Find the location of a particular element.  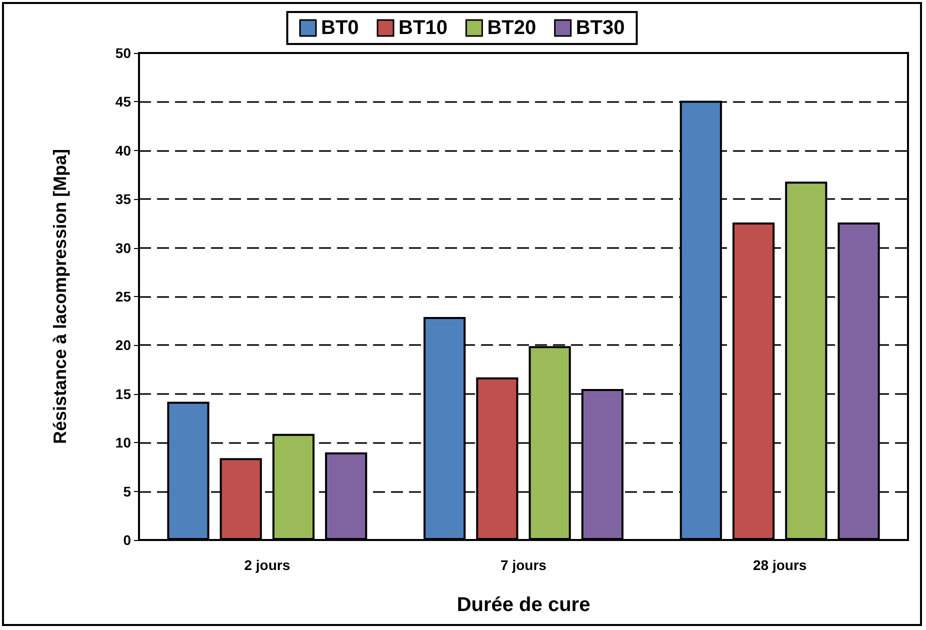

legend-label: BT10 is located at coordinates (423, 28).